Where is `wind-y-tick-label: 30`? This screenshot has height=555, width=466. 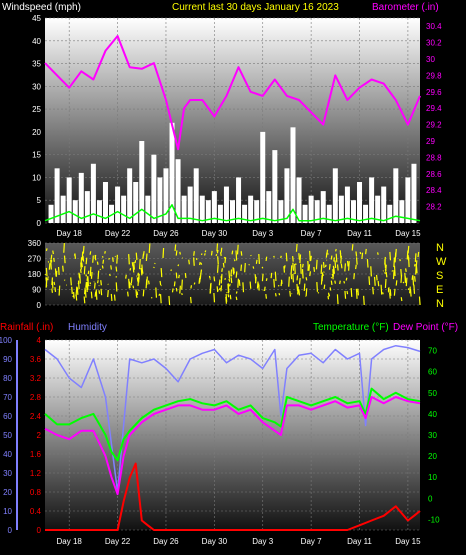
wind-y-tick-label: 30 is located at coordinates (36, 86).